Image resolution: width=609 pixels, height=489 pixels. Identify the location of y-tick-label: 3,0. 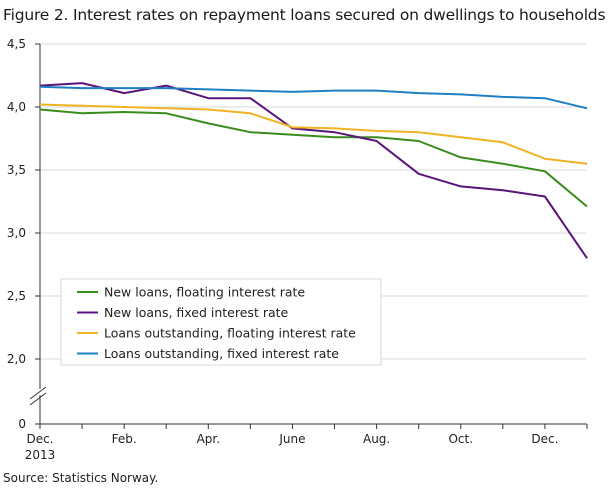
(16, 233).